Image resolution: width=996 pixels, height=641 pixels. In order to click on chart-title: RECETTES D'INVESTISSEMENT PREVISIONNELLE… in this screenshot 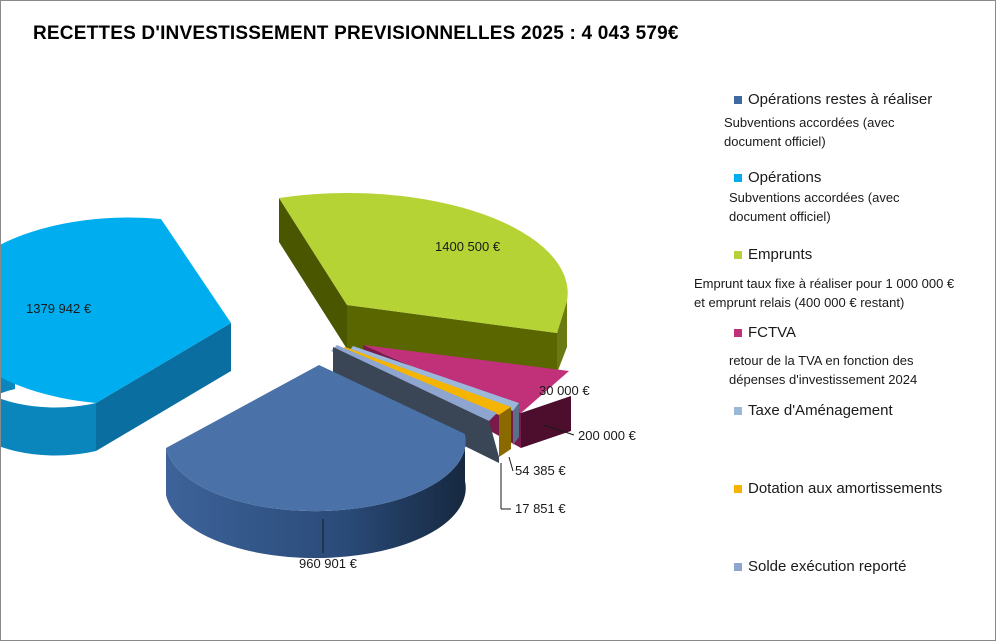, I will do `click(356, 33)`.